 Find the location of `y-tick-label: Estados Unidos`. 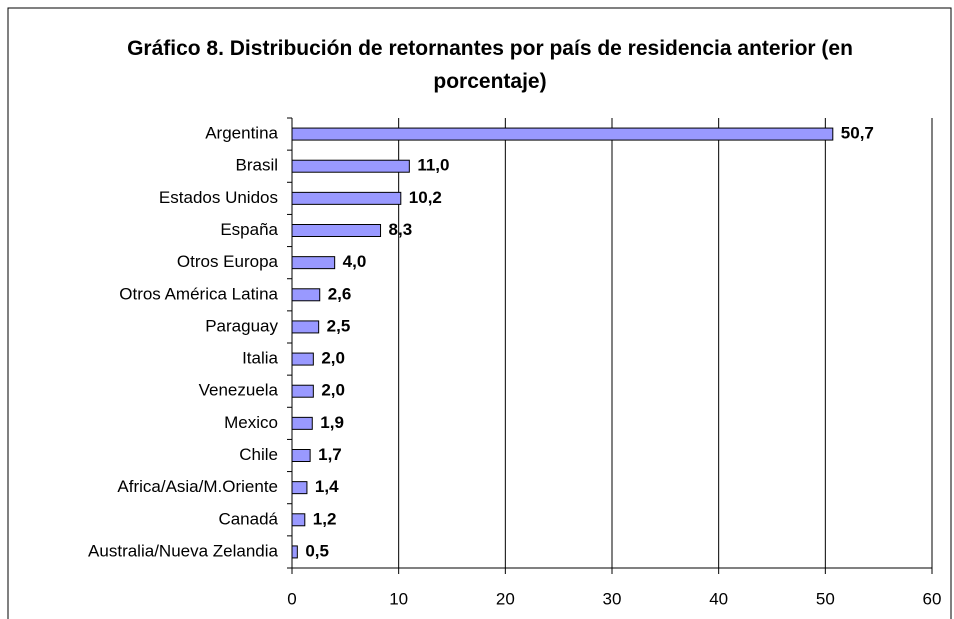

y-tick-label: Estados Unidos is located at coordinates (218, 197).